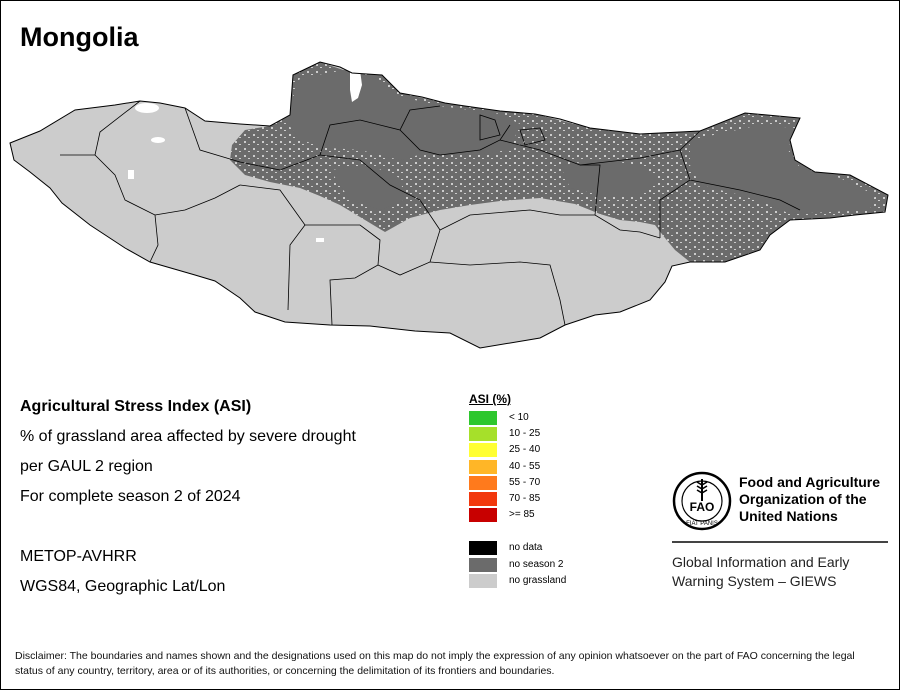  What do you see at coordinates (536, 564) in the screenshot?
I see `legend-label: no season 2` at bounding box center [536, 564].